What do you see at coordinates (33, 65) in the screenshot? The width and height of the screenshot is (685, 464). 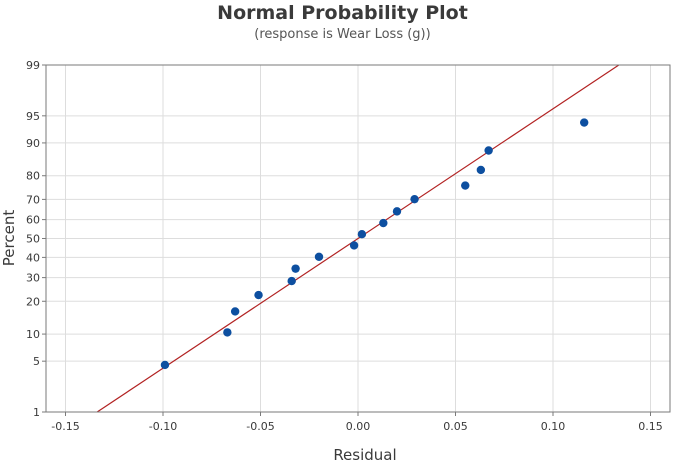 I see `y-tick-label: 99` at bounding box center [33, 65].